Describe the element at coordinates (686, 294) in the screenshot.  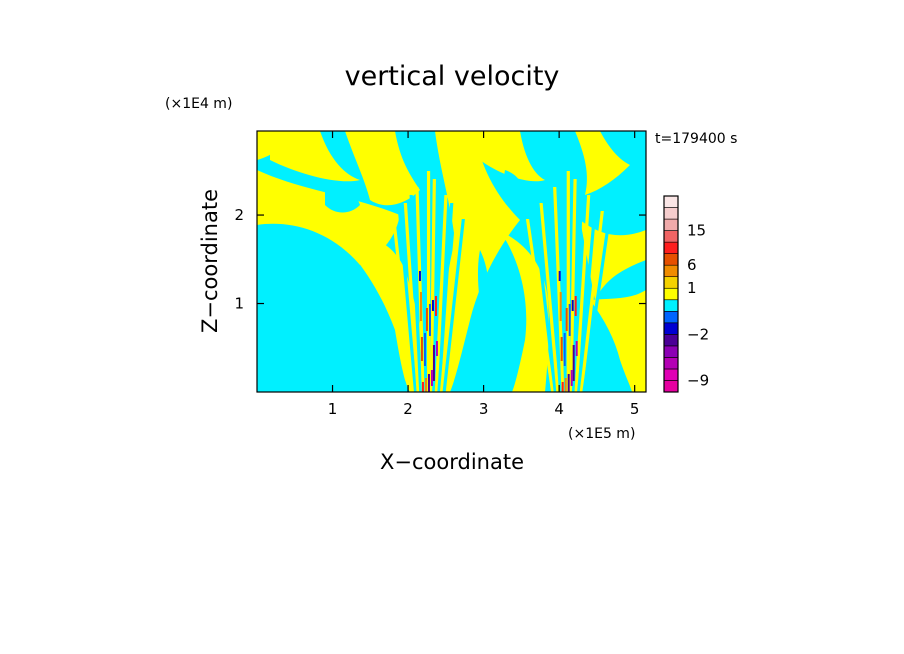
I see `colorbar: −9 −2 1 6 15` at that location.